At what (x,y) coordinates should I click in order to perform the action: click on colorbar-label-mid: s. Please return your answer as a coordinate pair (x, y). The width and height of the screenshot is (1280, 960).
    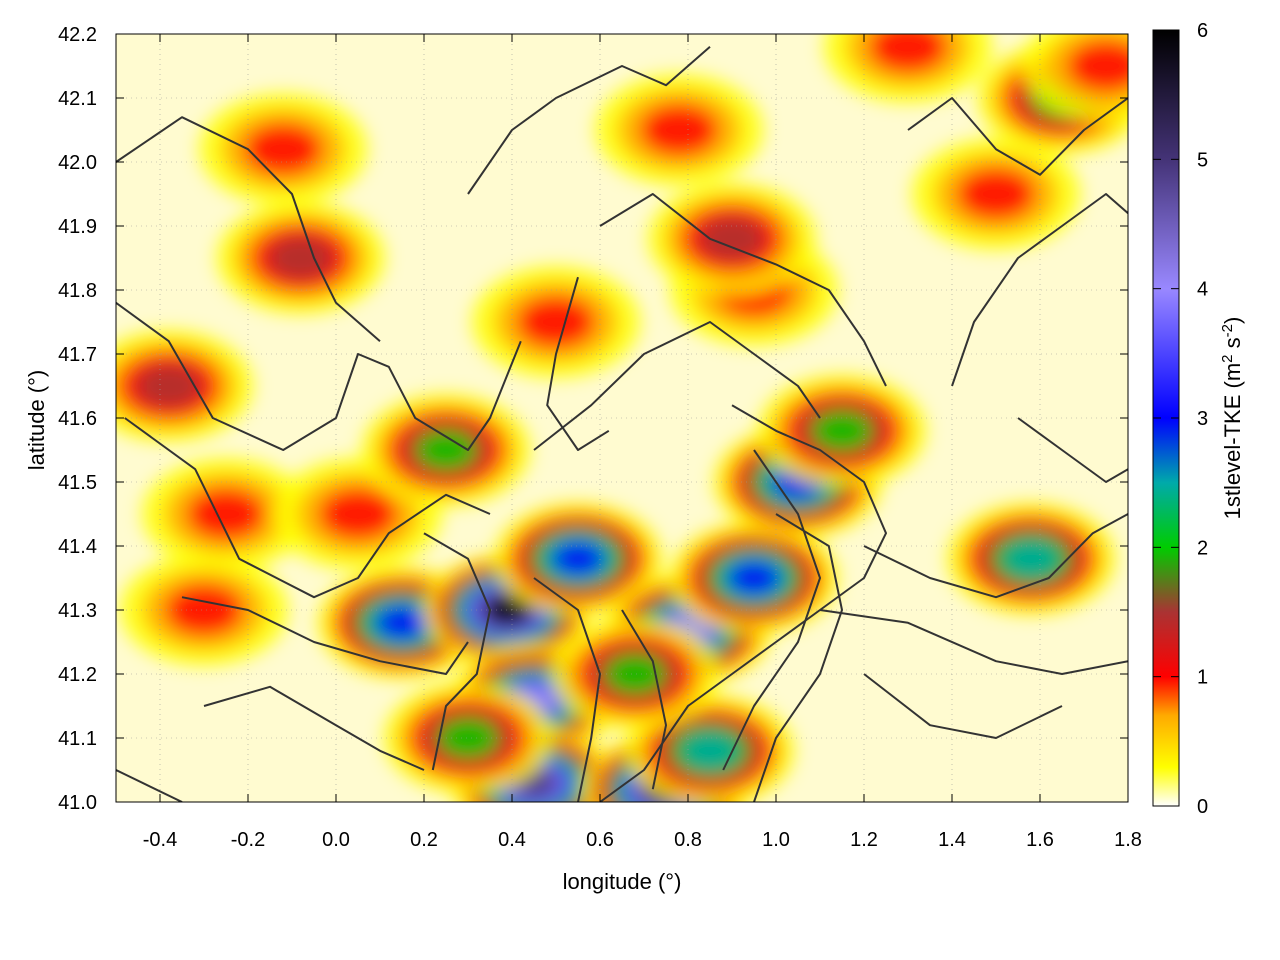
    Looking at the image, I should click on (1232, 345).